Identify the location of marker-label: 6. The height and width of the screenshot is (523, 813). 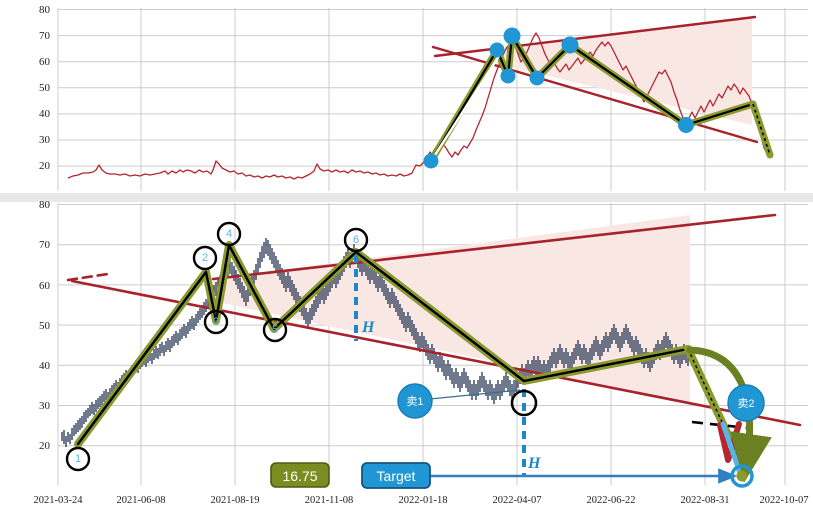
(356, 240).